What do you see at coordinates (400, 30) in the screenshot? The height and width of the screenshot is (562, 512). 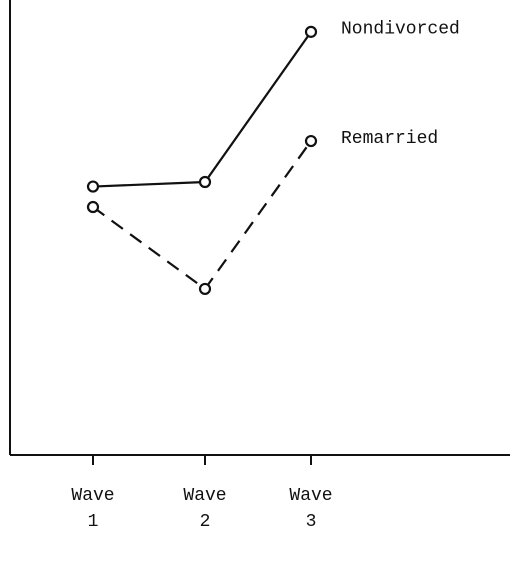 I see `series-label: Nondivorced` at bounding box center [400, 30].